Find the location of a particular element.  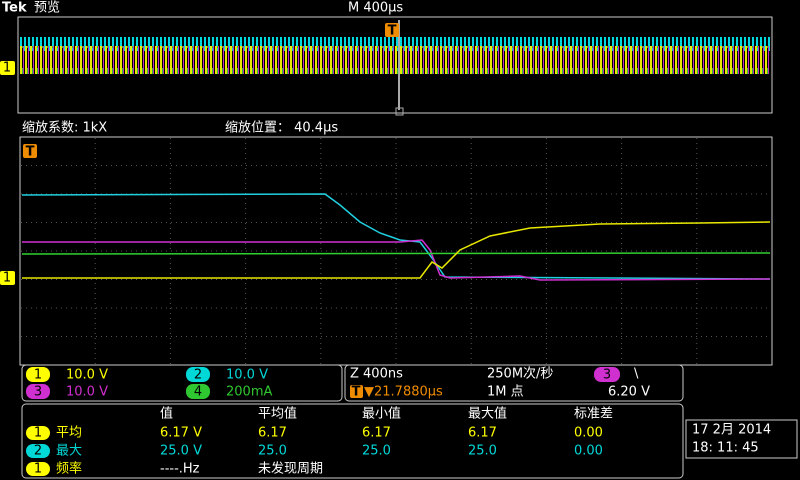

trigger-channel: 3 is located at coordinates (607, 375).